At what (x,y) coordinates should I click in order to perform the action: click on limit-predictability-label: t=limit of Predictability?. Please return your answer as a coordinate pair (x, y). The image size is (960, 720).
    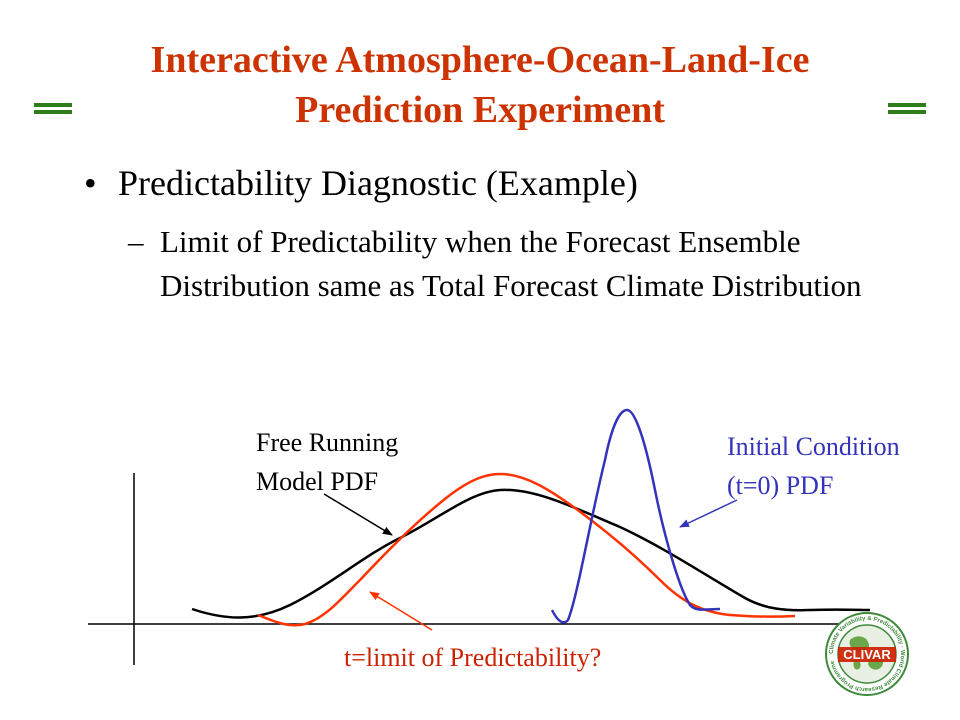
    Looking at the image, I should click on (472, 657).